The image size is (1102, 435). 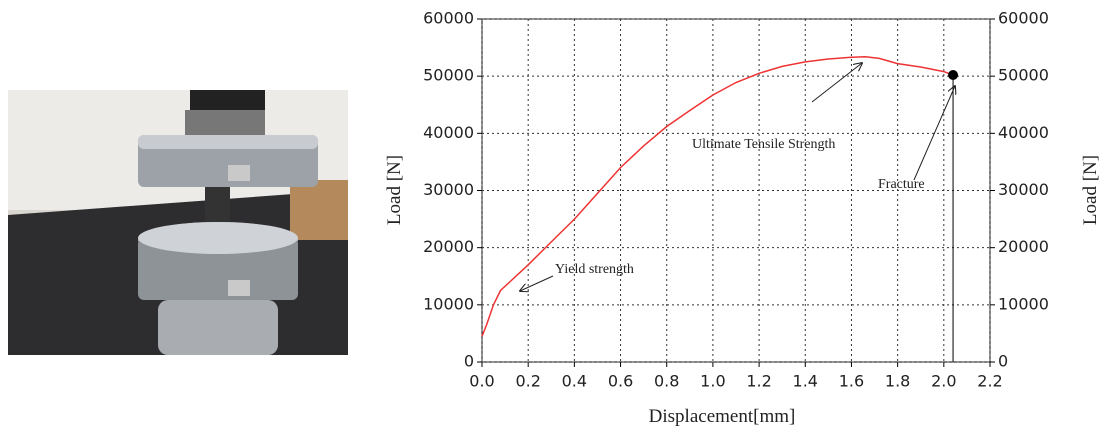 What do you see at coordinates (448, 132) in the screenshot?
I see `y-tick-label: 40000` at bounding box center [448, 132].